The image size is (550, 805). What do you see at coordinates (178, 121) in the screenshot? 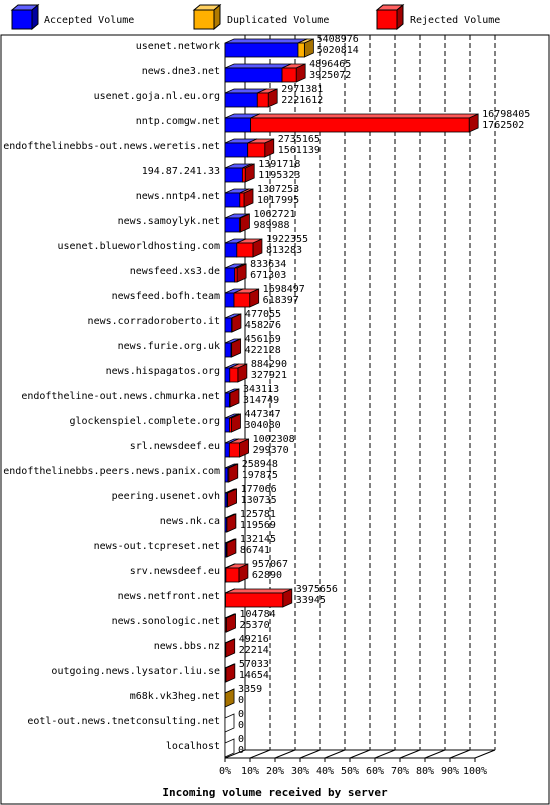
I see `category-label: nntp.comgw.net` at bounding box center [178, 121].